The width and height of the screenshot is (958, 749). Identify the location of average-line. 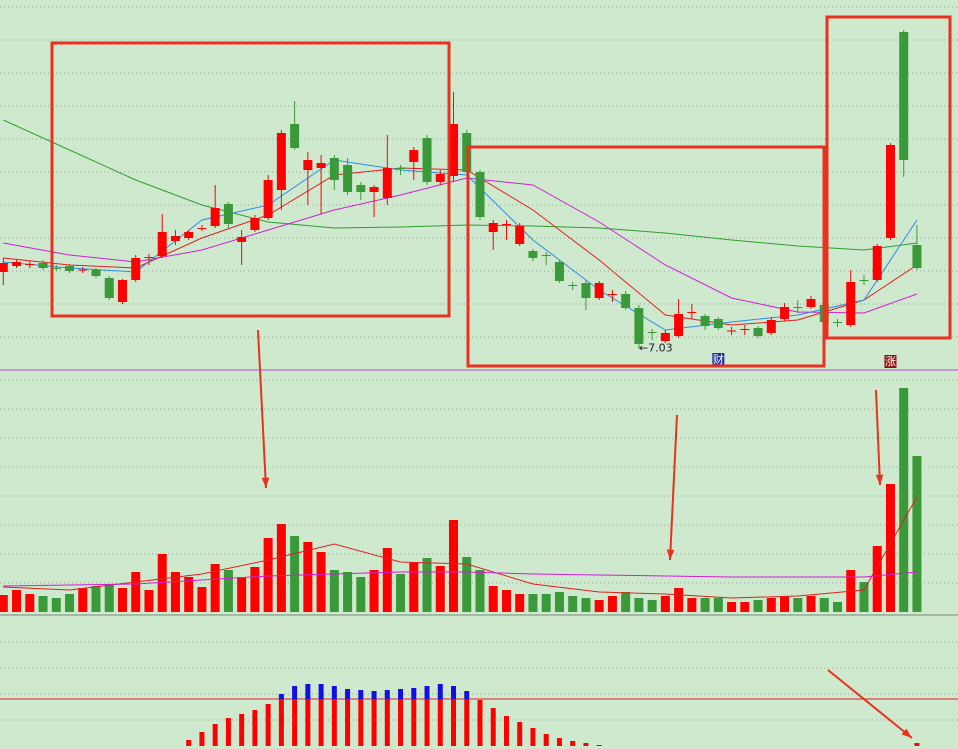
(460, 547).